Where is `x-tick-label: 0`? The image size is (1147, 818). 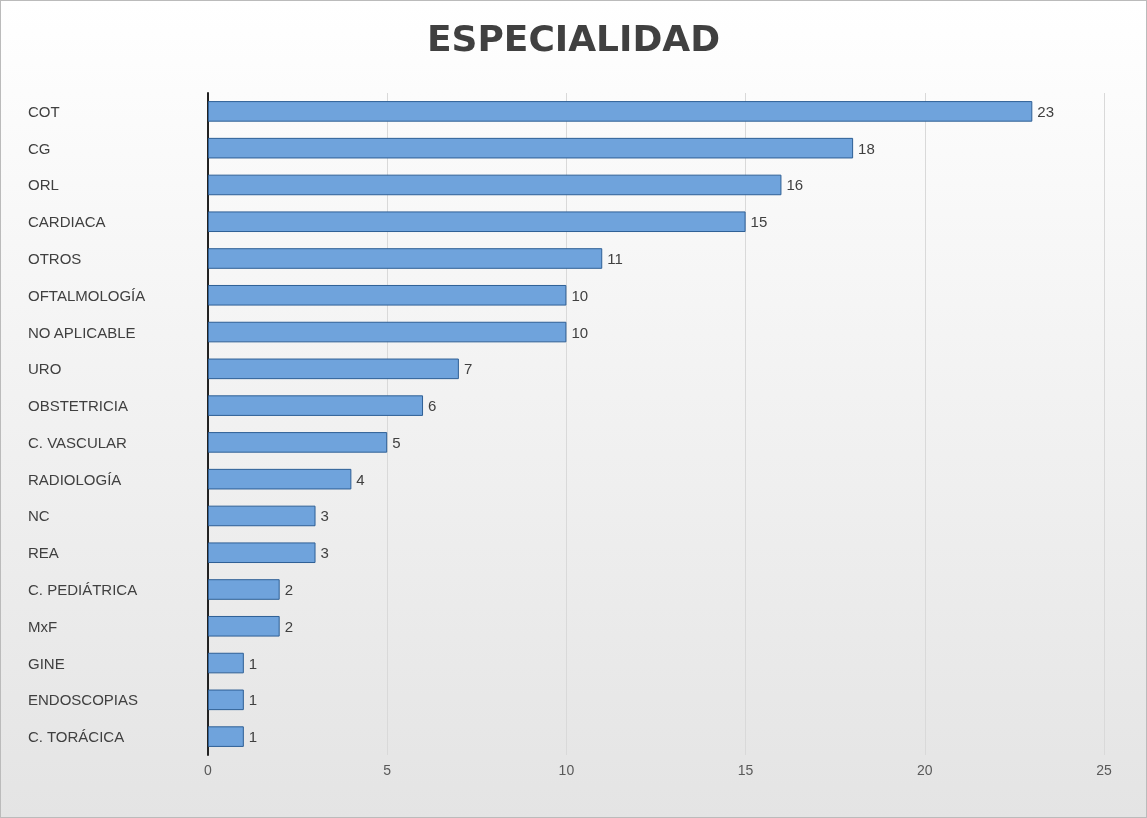
x-tick-label: 0 is located at coordinates (208, 770).